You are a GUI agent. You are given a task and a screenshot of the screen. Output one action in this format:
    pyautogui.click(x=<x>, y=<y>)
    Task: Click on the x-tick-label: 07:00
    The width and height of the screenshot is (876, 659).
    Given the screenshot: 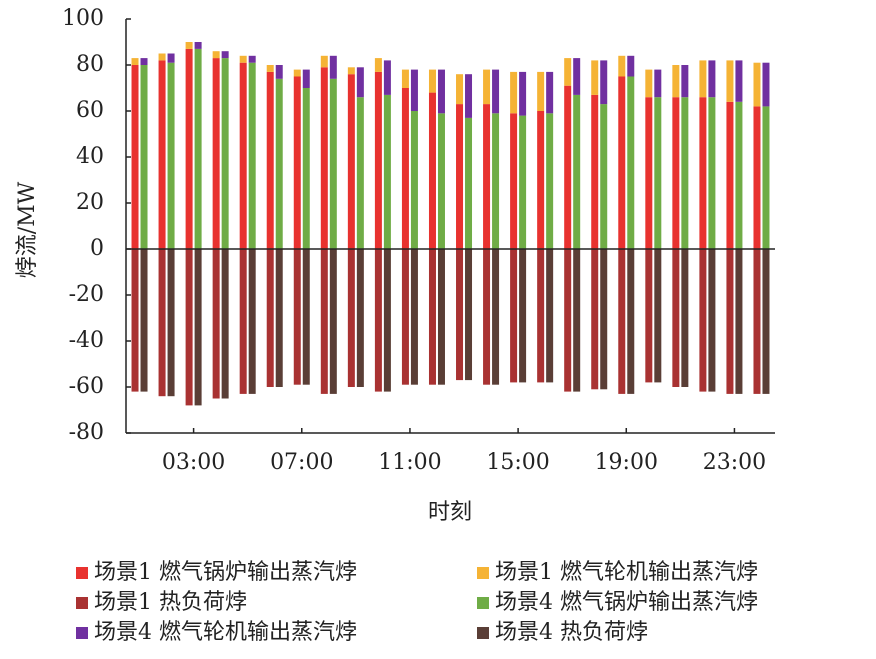 What is the action you would take?
    pyautogui.click(x=301, y=462)
    